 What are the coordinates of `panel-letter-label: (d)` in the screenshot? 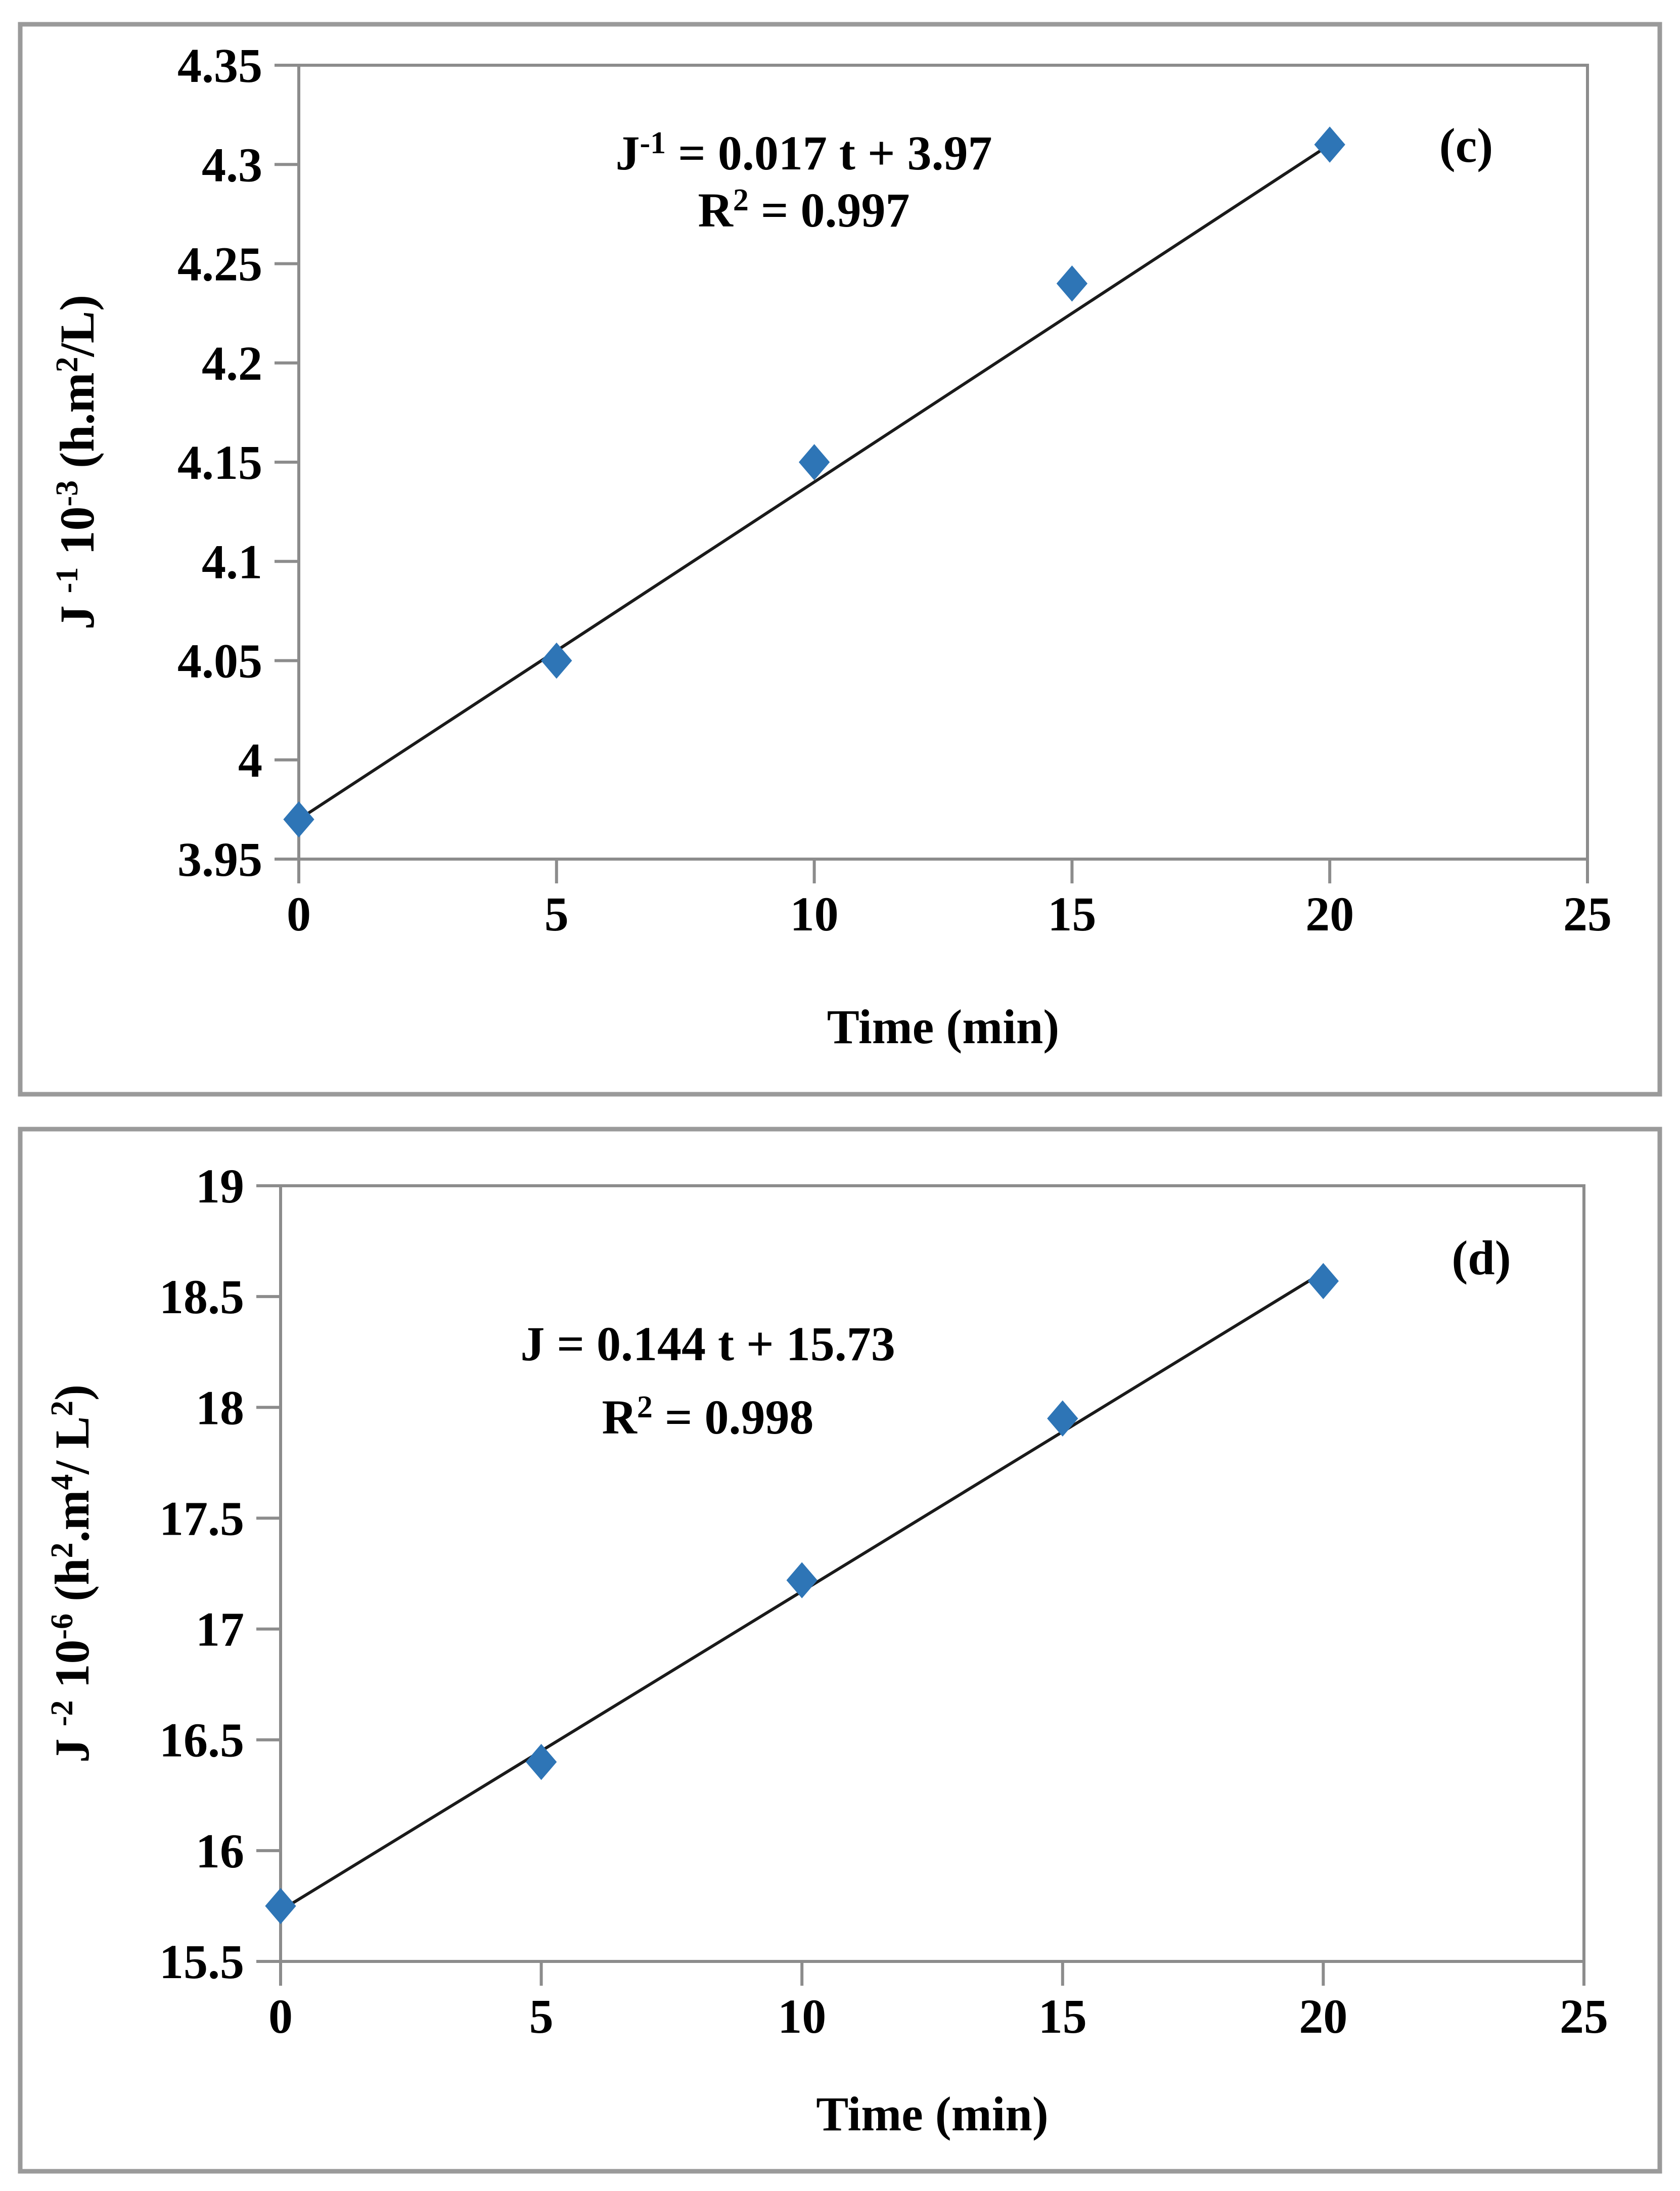 It's located at (1481, 1258).